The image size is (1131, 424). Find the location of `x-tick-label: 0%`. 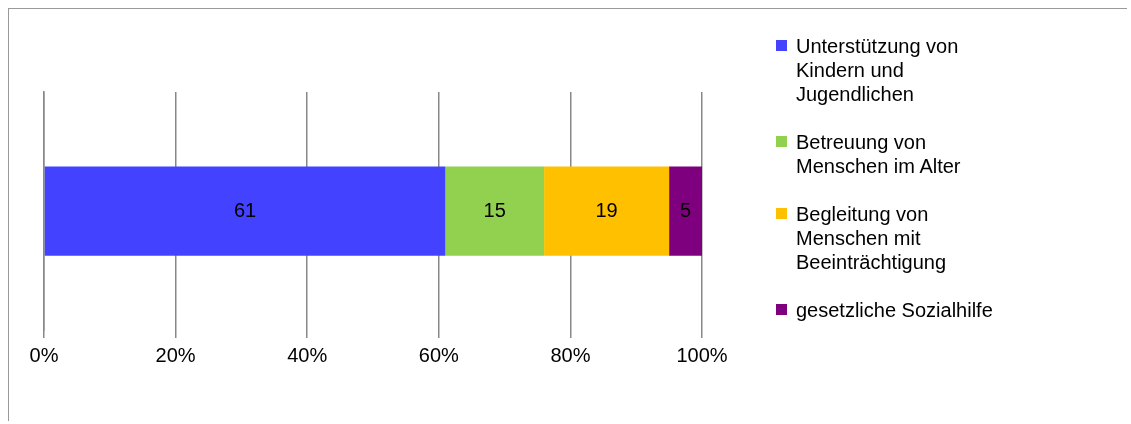

x-tick-label: 0% is located at coordinates (44, 354).